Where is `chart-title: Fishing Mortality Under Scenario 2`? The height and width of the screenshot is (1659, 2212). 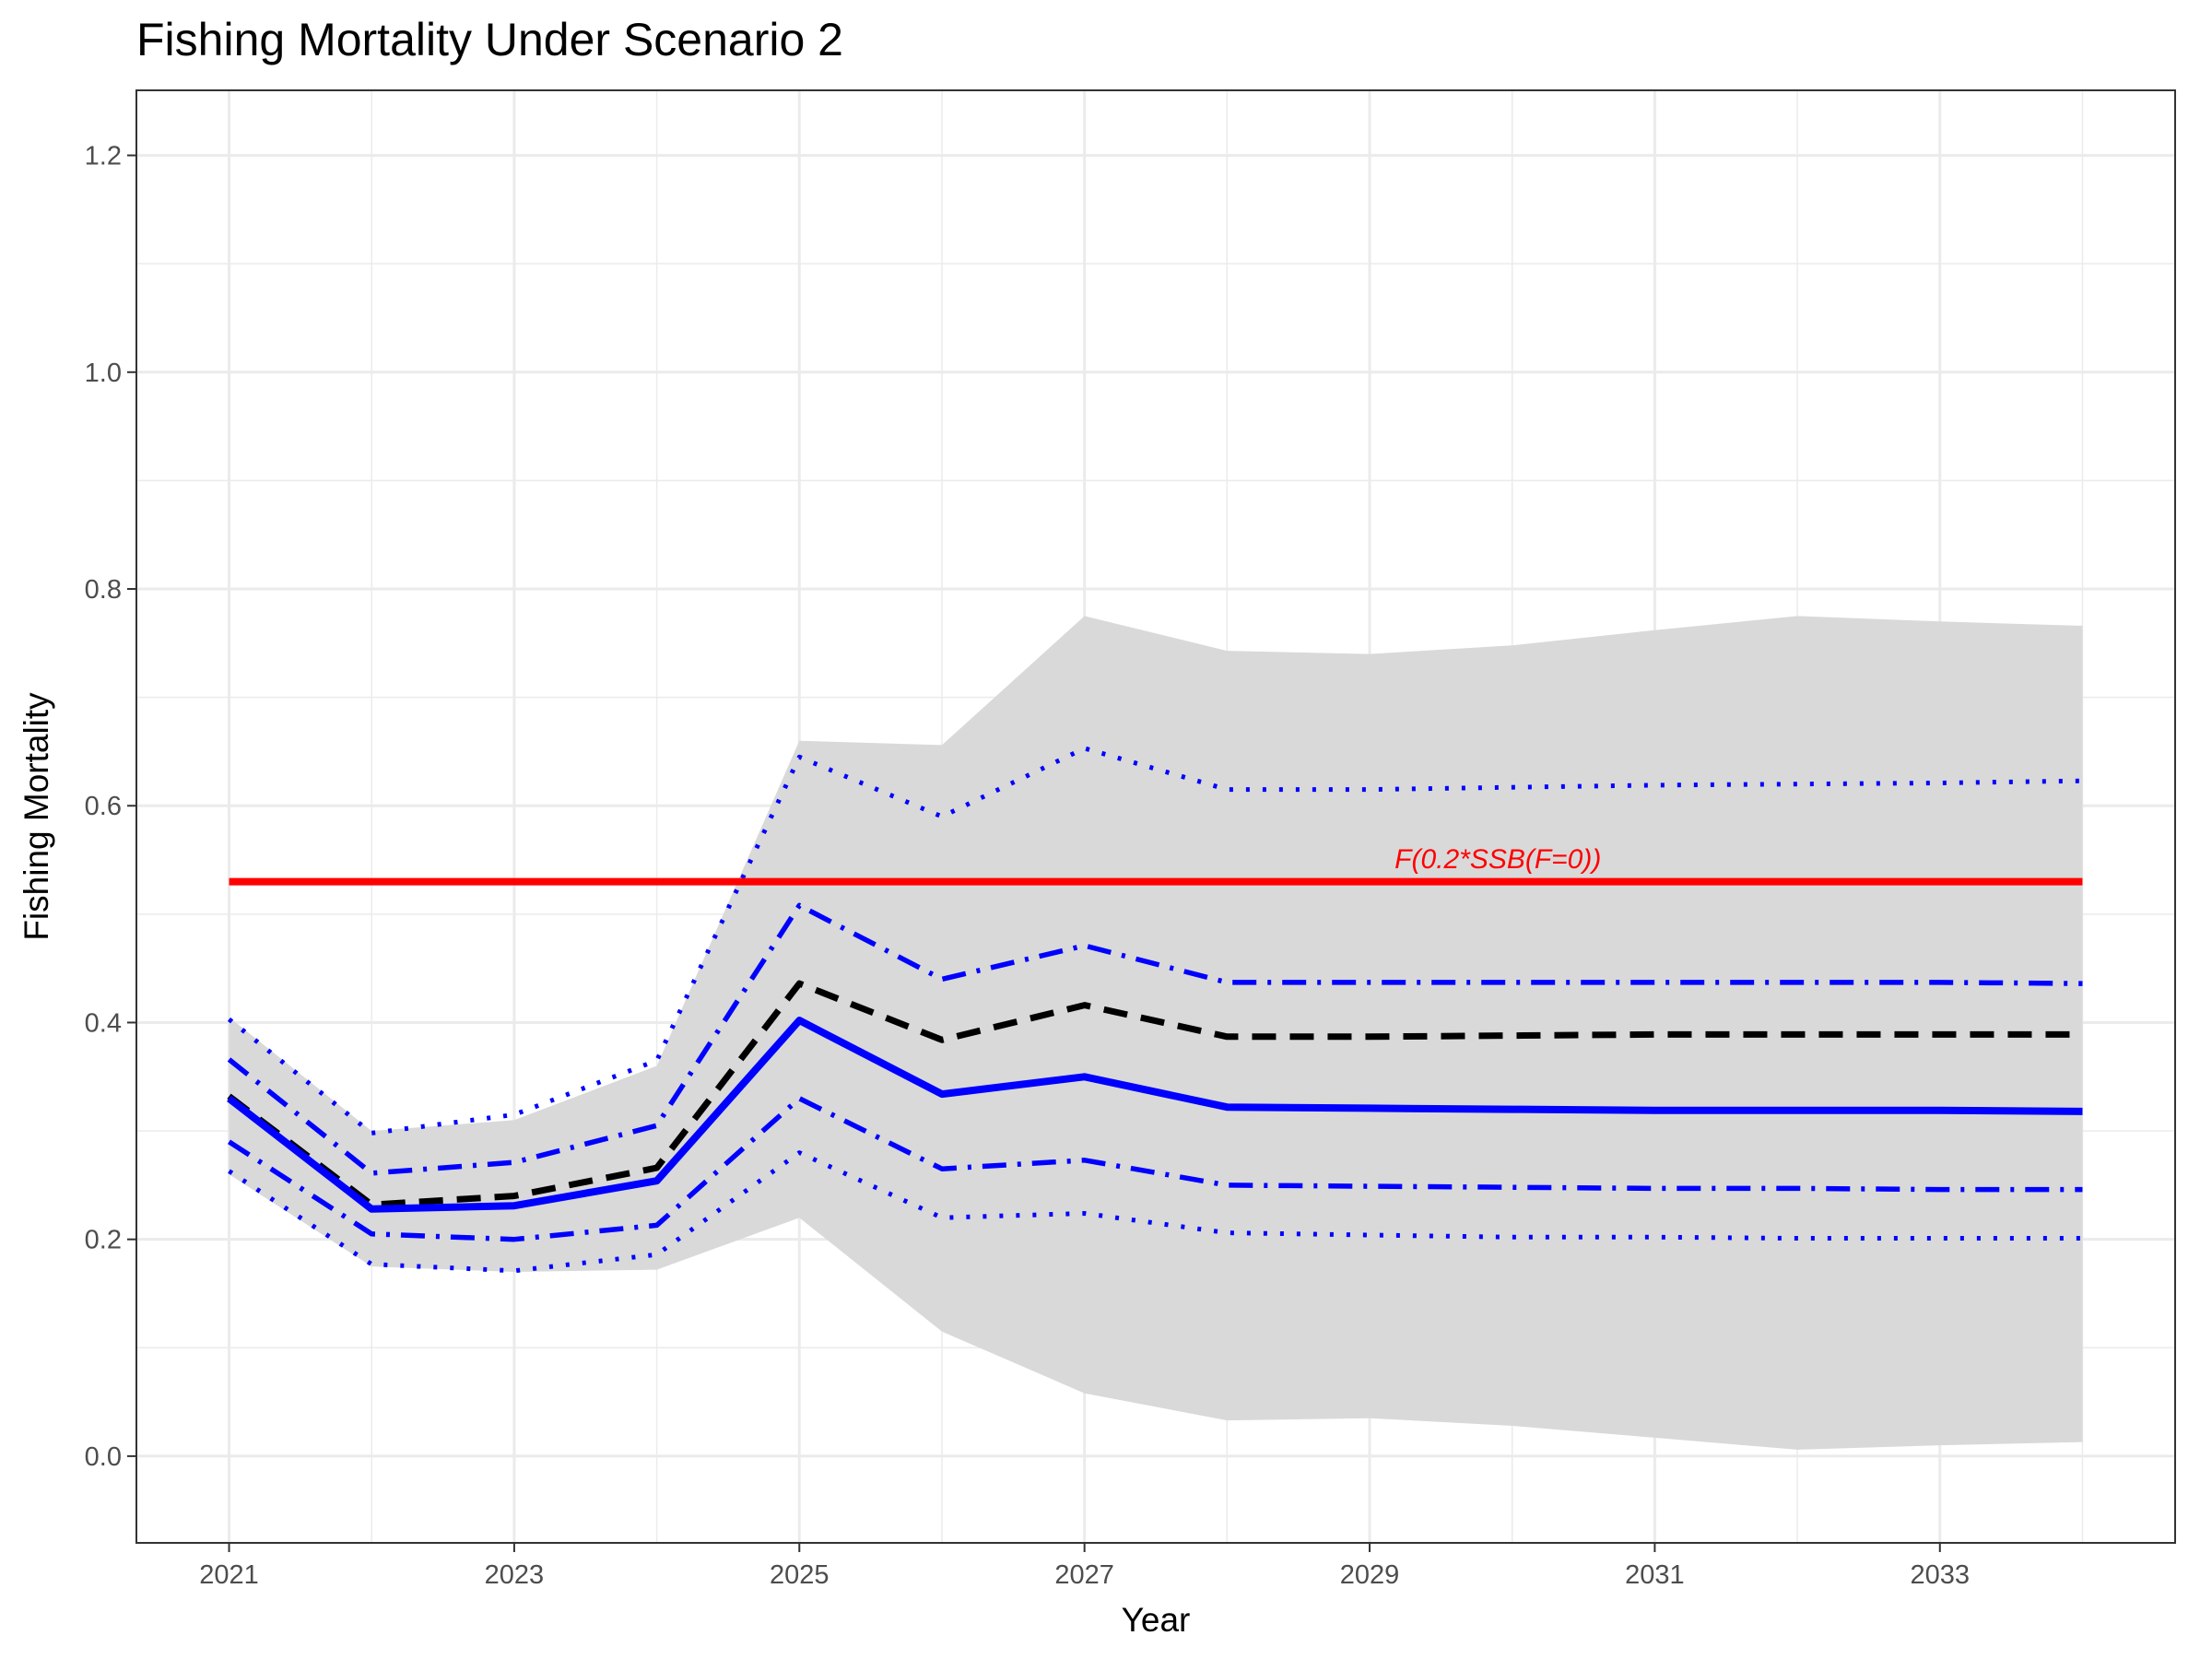 chart-title: Fishing Mortality Under Scenario 2 is located at coordinates (489, 39).